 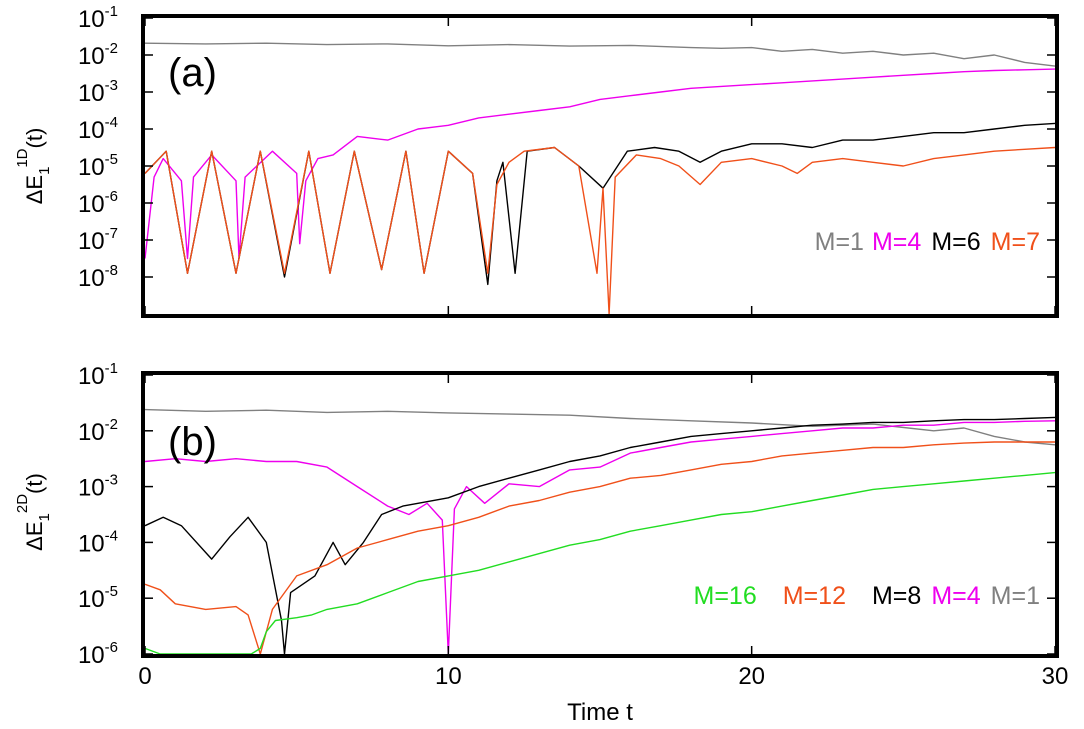 I want to click on y-tick-label: 10⁻⁸, so click(x=98, y=277).